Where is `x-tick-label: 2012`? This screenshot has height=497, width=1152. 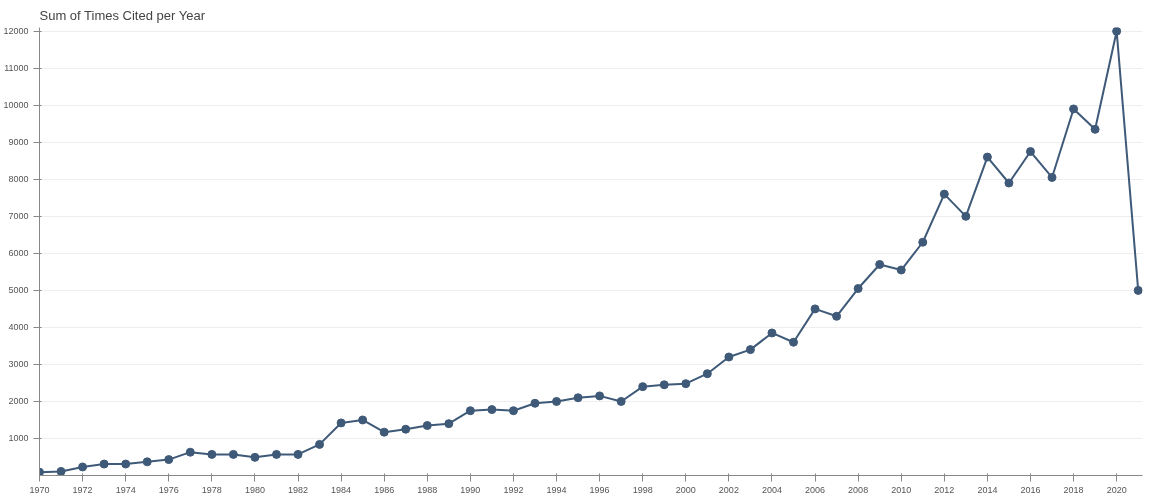
x-tick-label: 2012 is located at coordinates (944, 489).